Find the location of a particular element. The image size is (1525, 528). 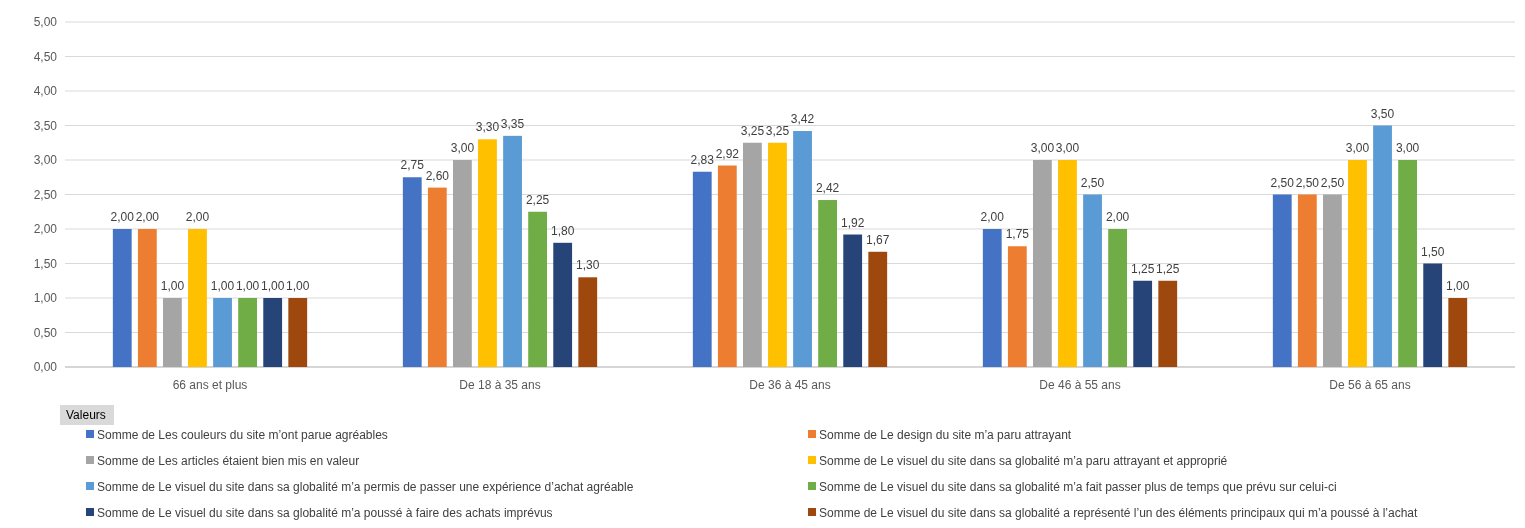

x-tick-label: 66 ans et plus is located at coordinates (210, 385).